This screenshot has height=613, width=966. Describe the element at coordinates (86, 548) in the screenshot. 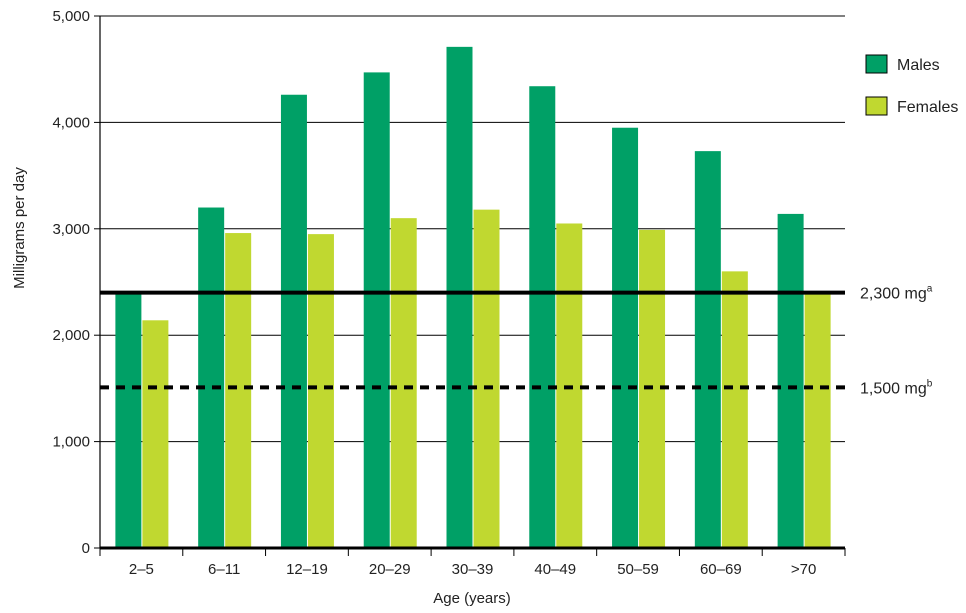

I see `y-tick-label: 0` at that location.